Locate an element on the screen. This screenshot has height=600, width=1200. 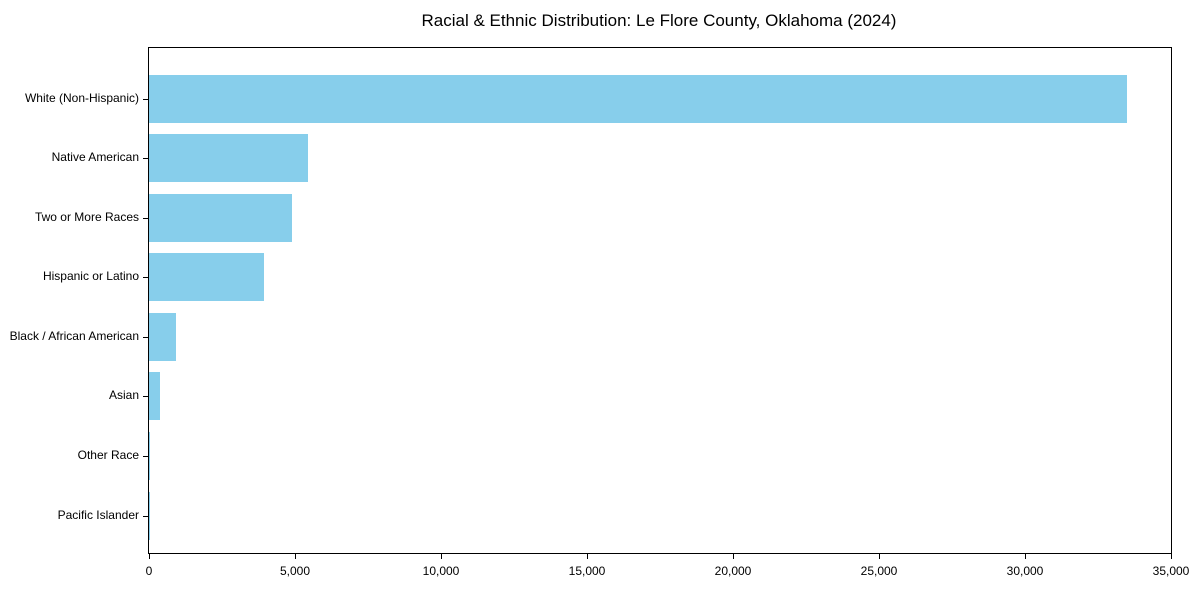
x-axis-label-10-000: 10,000 is located at coordinates (441, 571).